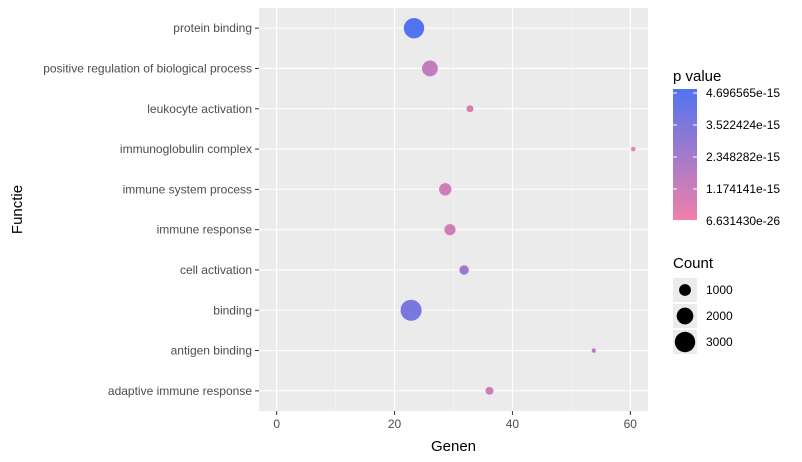  I want to click on x-tick-label: 20, so click(395, 424).